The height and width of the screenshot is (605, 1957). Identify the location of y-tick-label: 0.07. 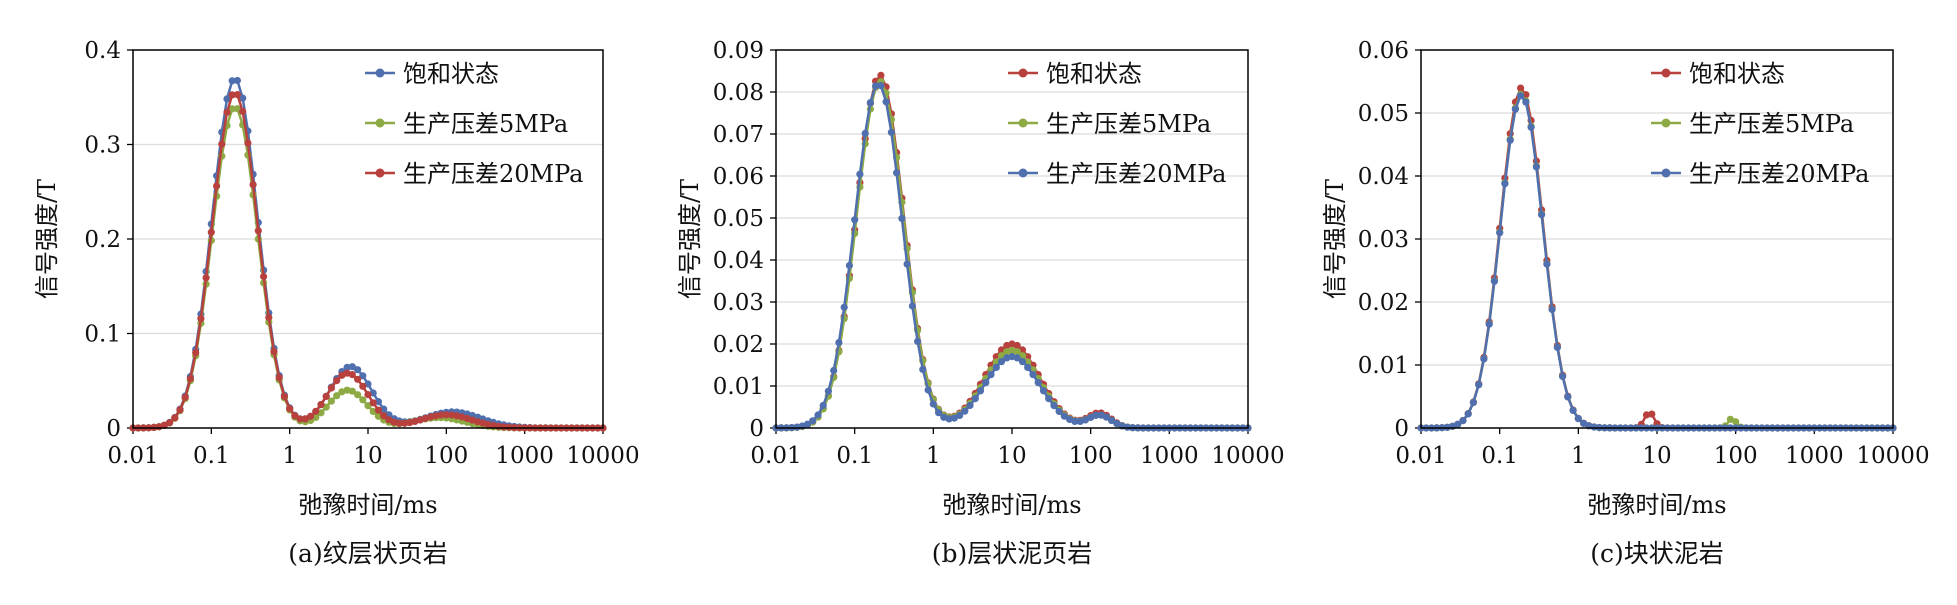
(738, 135).